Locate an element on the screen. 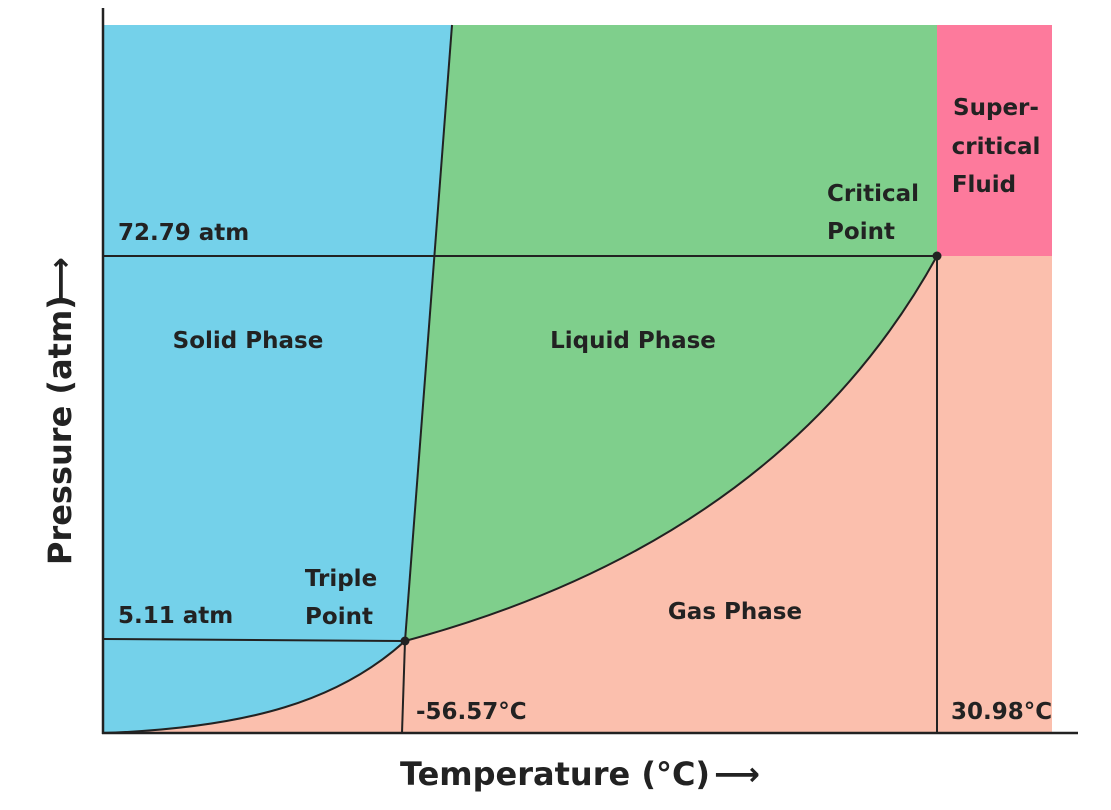 Image resolution: width=1111 pixels, height=810 pixels. melting-line is located at coordinates (428, 333).